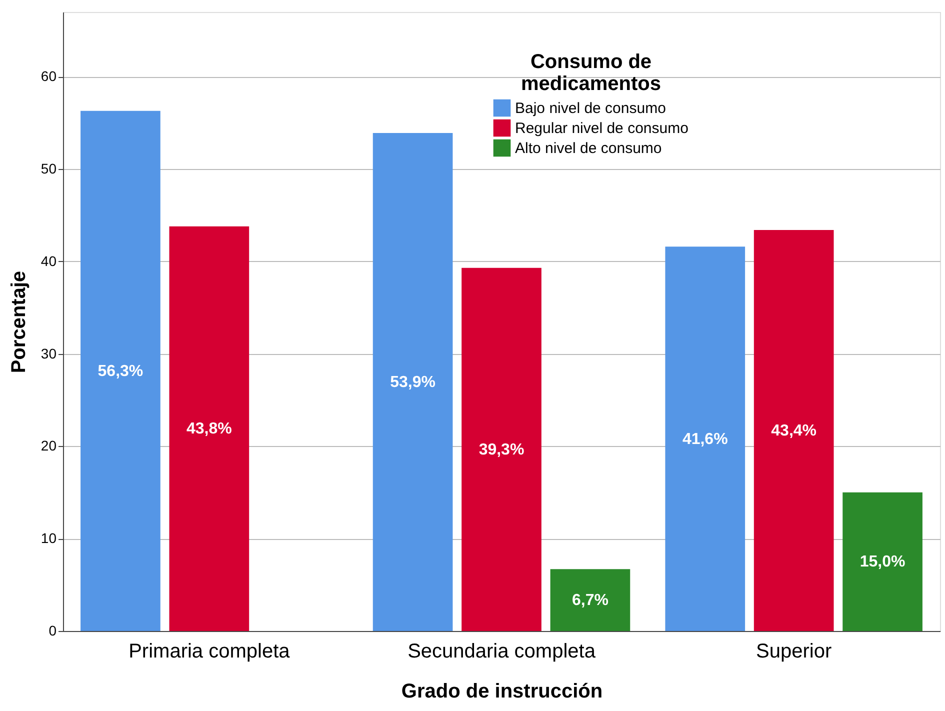  Describe the element at coordinates (794, 651) in the screenshot. I see `x-tick-label: Superior` at that location.